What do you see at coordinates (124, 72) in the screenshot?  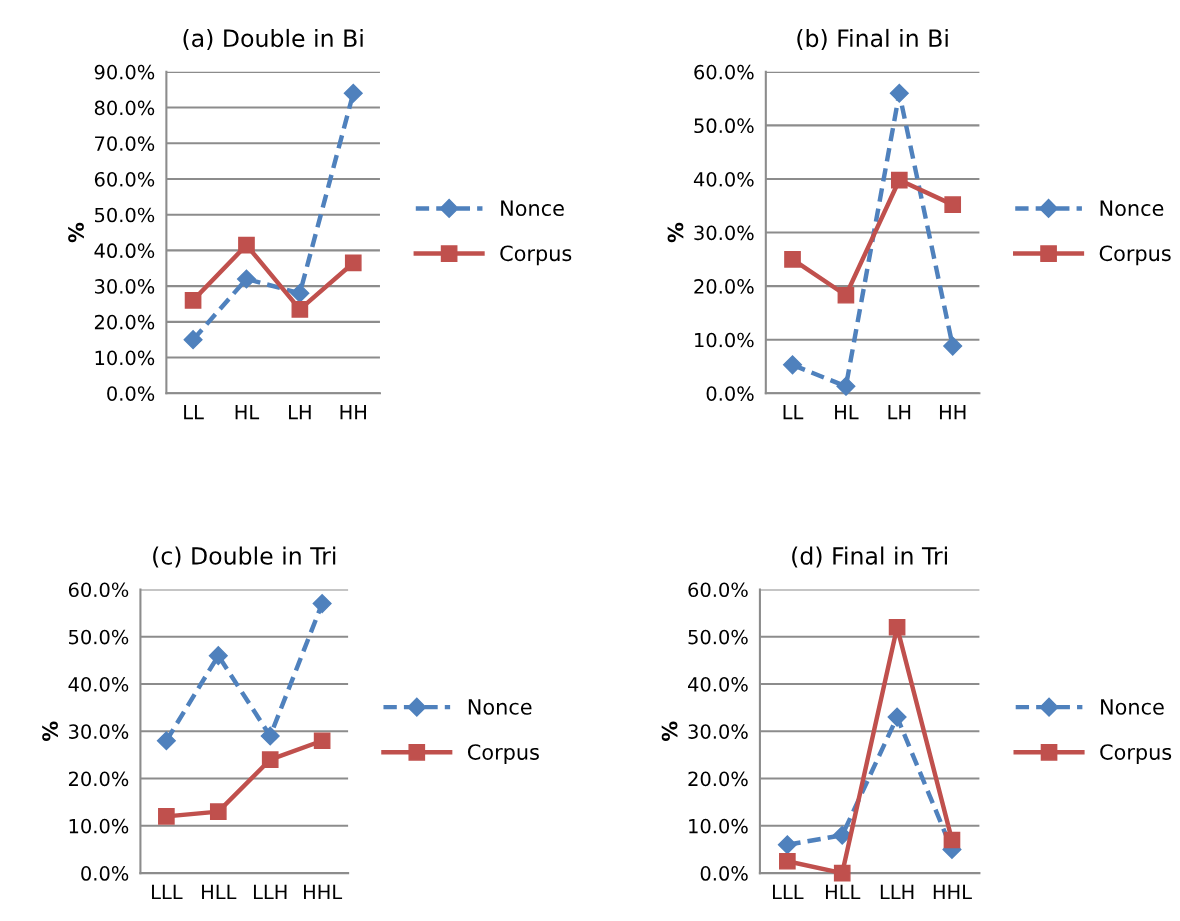 I see `y-tick-label: 90.0%` at bounding box center [124, 72].